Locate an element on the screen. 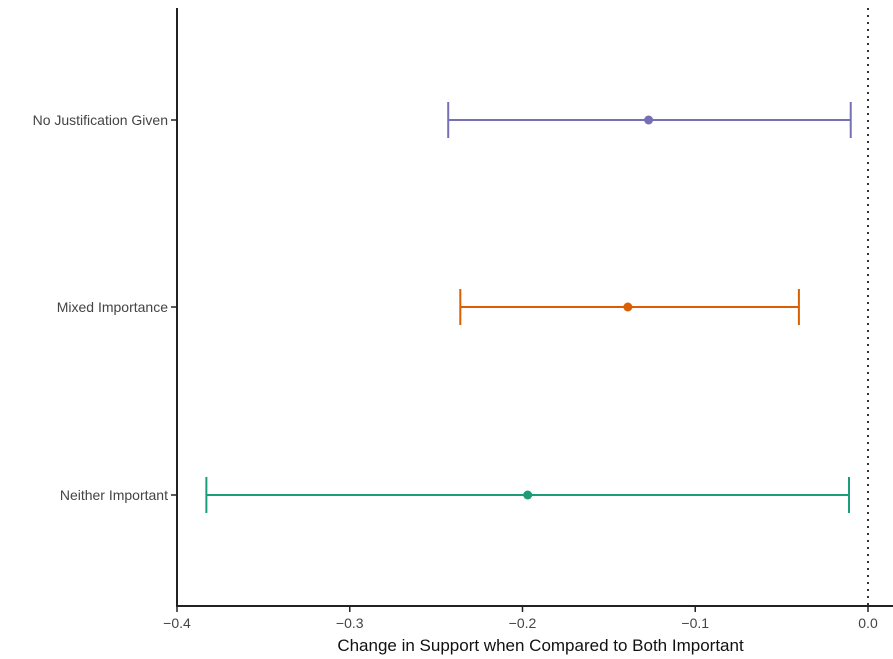 The height and width of the screenshot is (659, 893). y-tick-label: No Justification Given is located at coordinates (100, 120).